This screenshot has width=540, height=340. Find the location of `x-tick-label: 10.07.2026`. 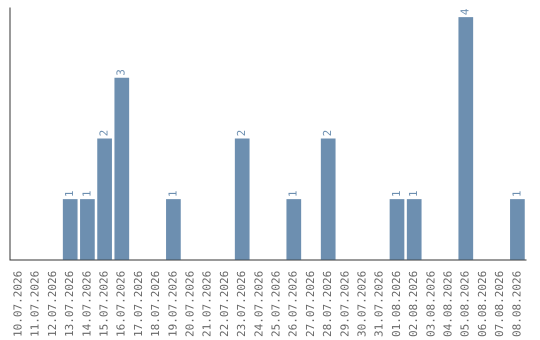

x-tick-label: 10.07.2026 is located at coordinates (17, 304).